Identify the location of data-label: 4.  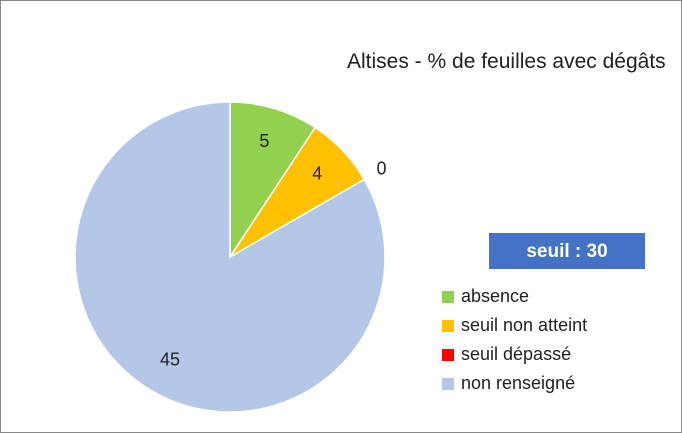
(317, 173).